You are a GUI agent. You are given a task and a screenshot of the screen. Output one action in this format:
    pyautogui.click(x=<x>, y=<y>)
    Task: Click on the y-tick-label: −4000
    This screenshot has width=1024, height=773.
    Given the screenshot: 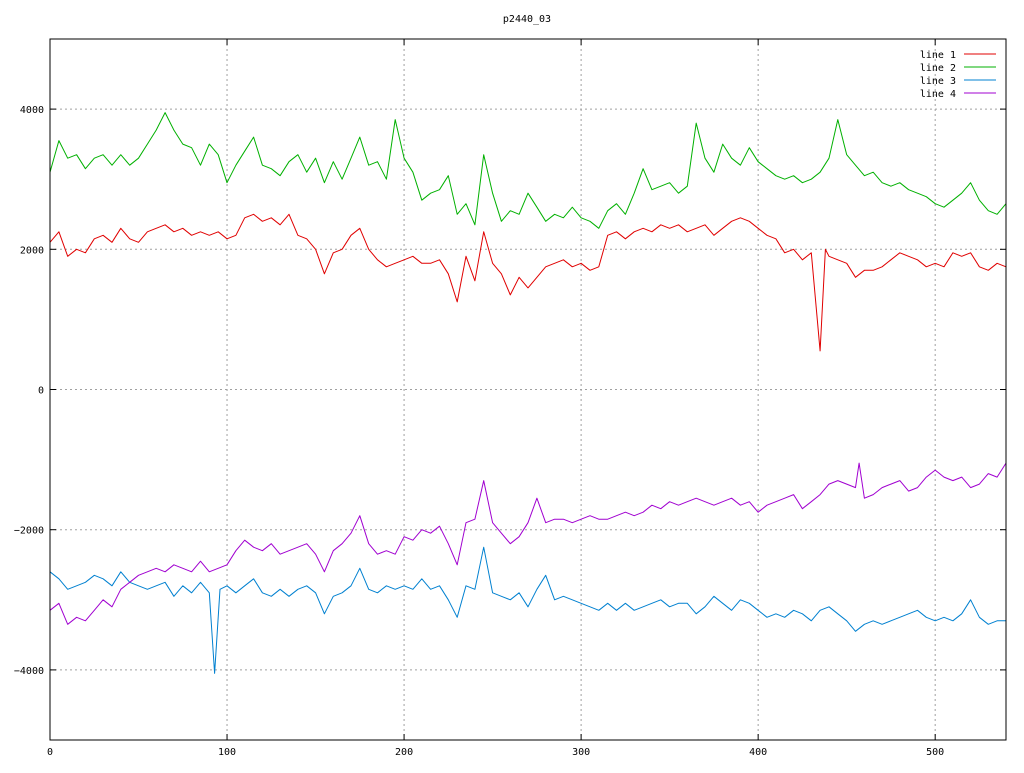 What is the action you would take?
    pyautogui.click(x=29, y=671)
    